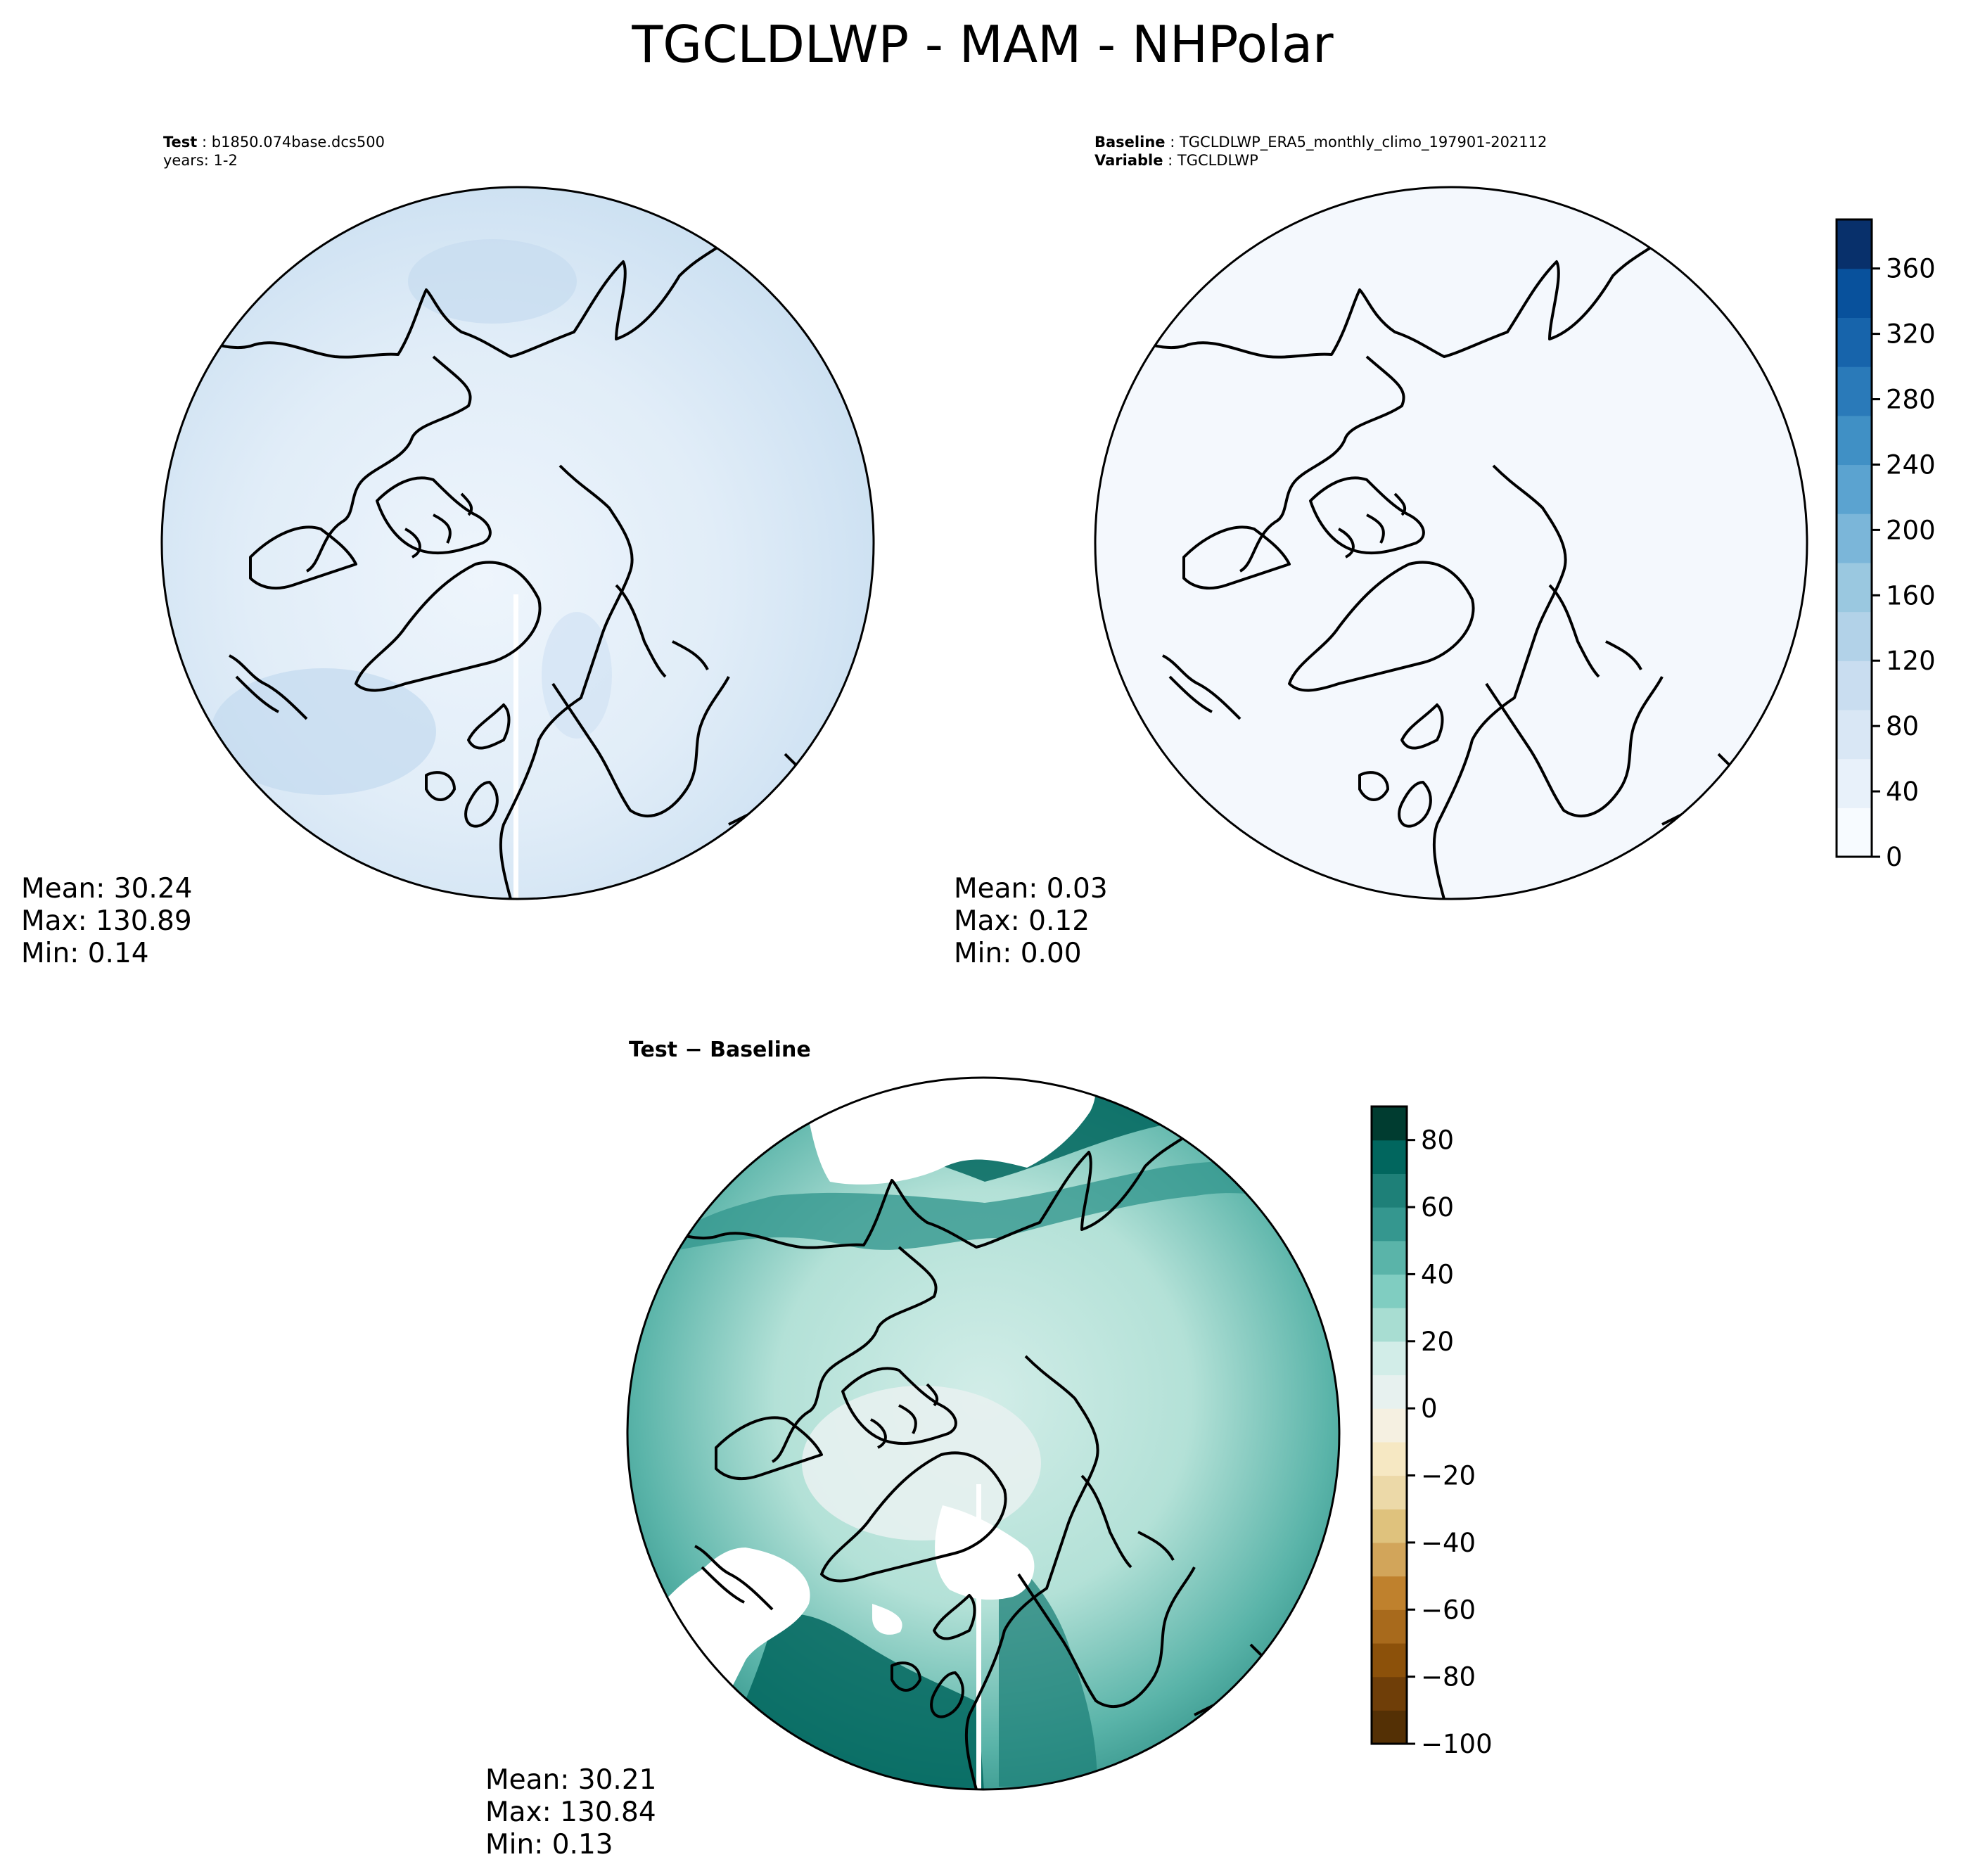 Image resolution: width=1966 pixels, height=1876 pixels. What do you see at coordinates (570, 1812) in the screenshot?
I see `difference-max: Max: 130.84` at bounding box center [570, 1812].